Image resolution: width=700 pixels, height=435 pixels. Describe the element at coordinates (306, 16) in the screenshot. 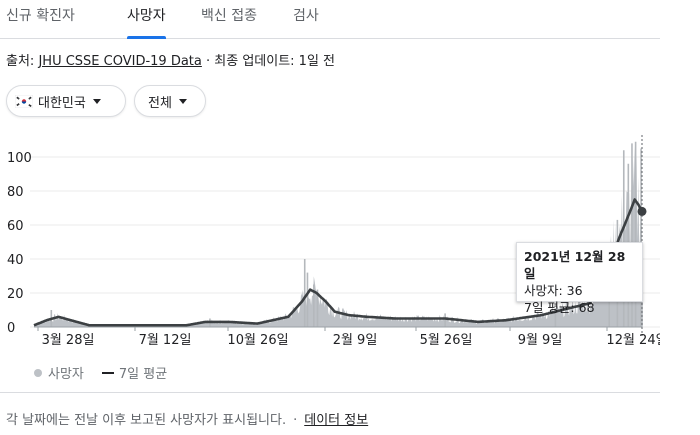

I see `tab-tests: 검사` at that location.